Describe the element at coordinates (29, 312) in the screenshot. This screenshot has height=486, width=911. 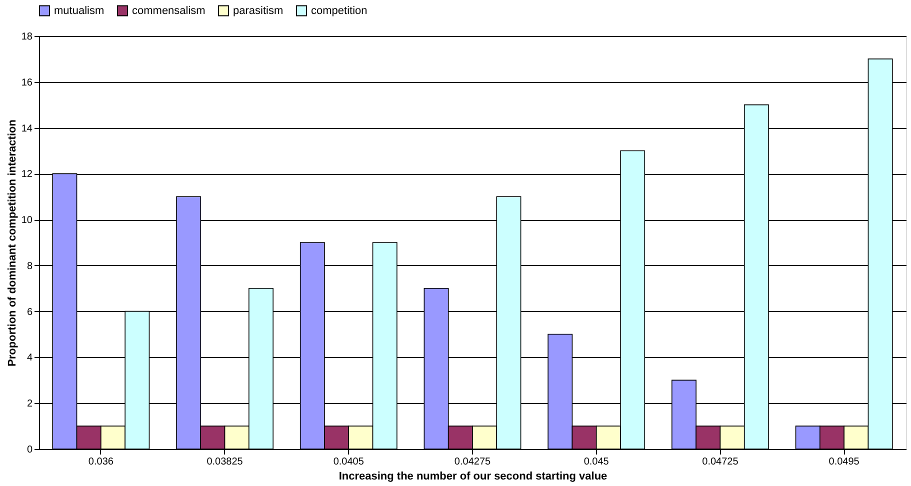
I see `y-tick-label: 6` at that location.